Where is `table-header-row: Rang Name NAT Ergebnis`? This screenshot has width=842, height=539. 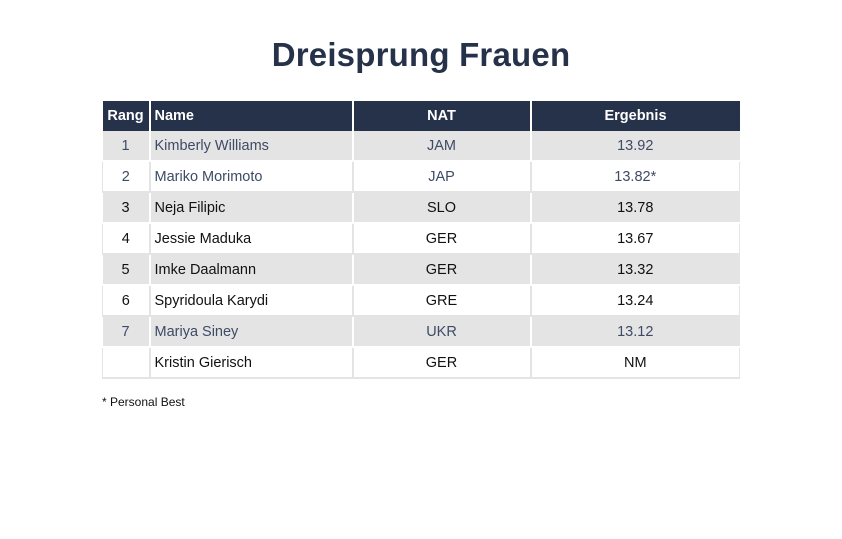
table-header-row: Rang Name NAT Ergebnis is located at coordinates (421, 116).